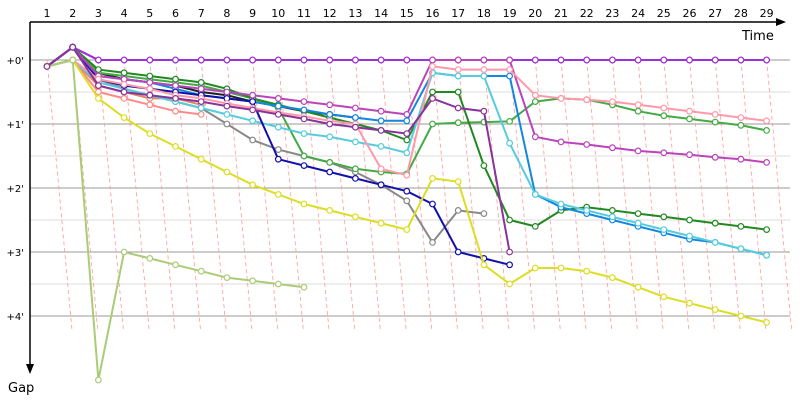 This screenshot has width=800, height=400. I want to click on x-tick-label: 29, so click(767, 13).